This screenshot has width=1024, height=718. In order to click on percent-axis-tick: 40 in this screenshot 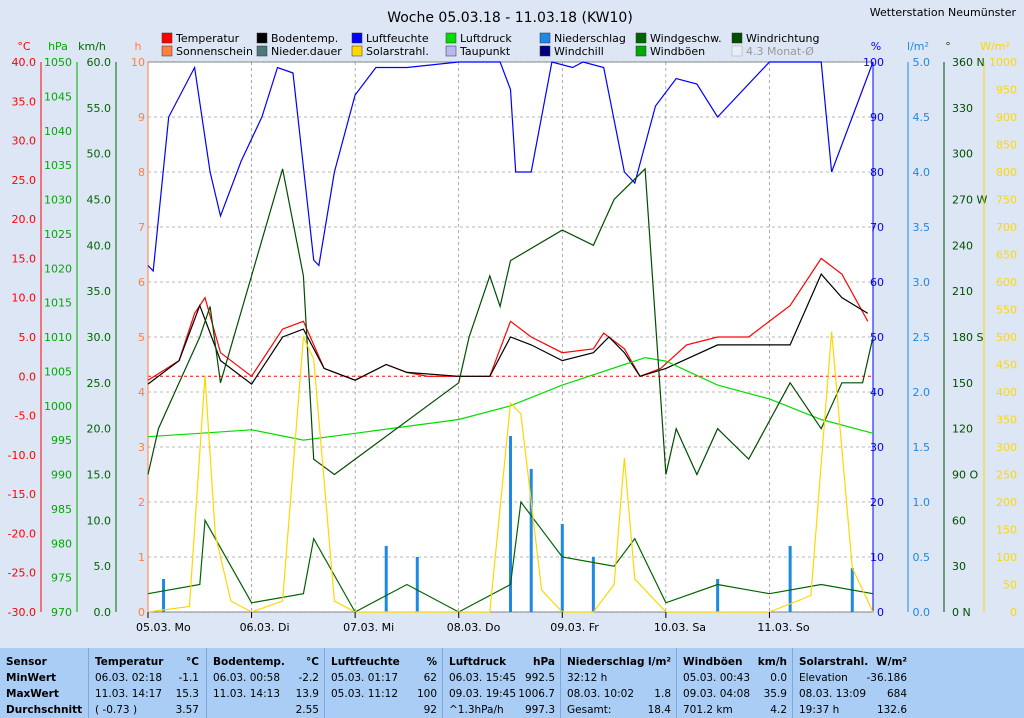, I will do `click(877, 392)`.